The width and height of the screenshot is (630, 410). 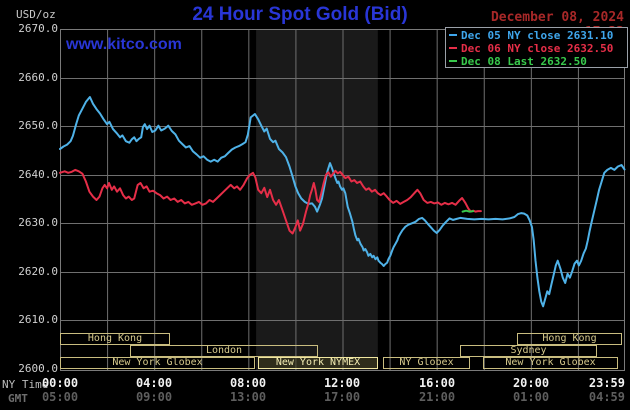 I want to click on legend-label: Dec 08 Last 2632.50, so click(x=524, y=61).